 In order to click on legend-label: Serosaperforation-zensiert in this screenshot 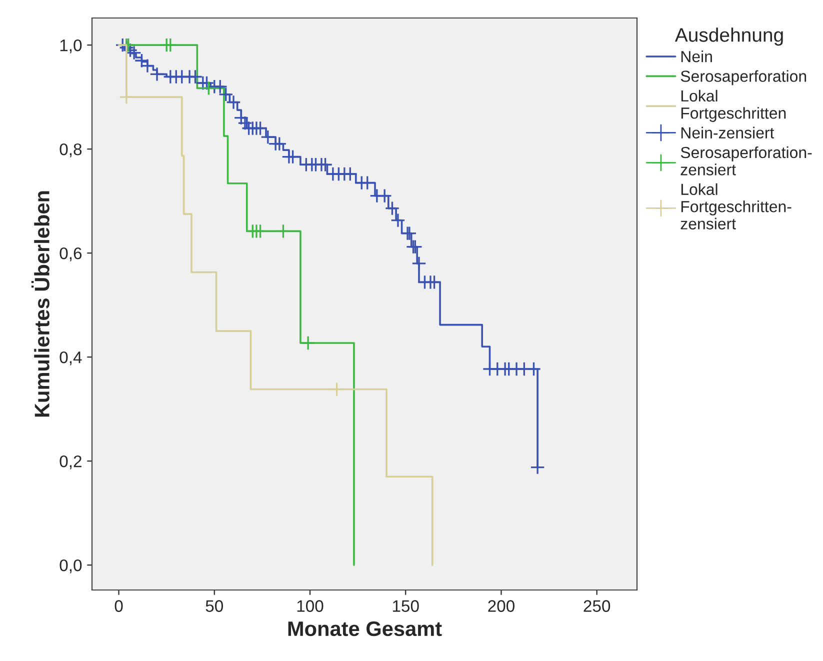, I will do `click(746, 161)`.